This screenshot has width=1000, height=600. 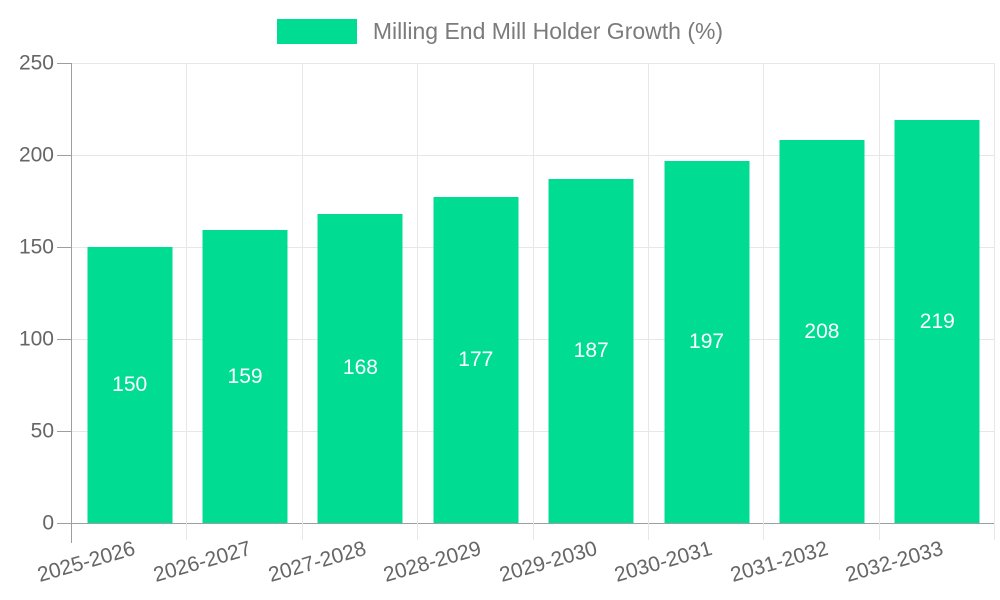 I want to click on bar: 150, so click(x=130, y=385).